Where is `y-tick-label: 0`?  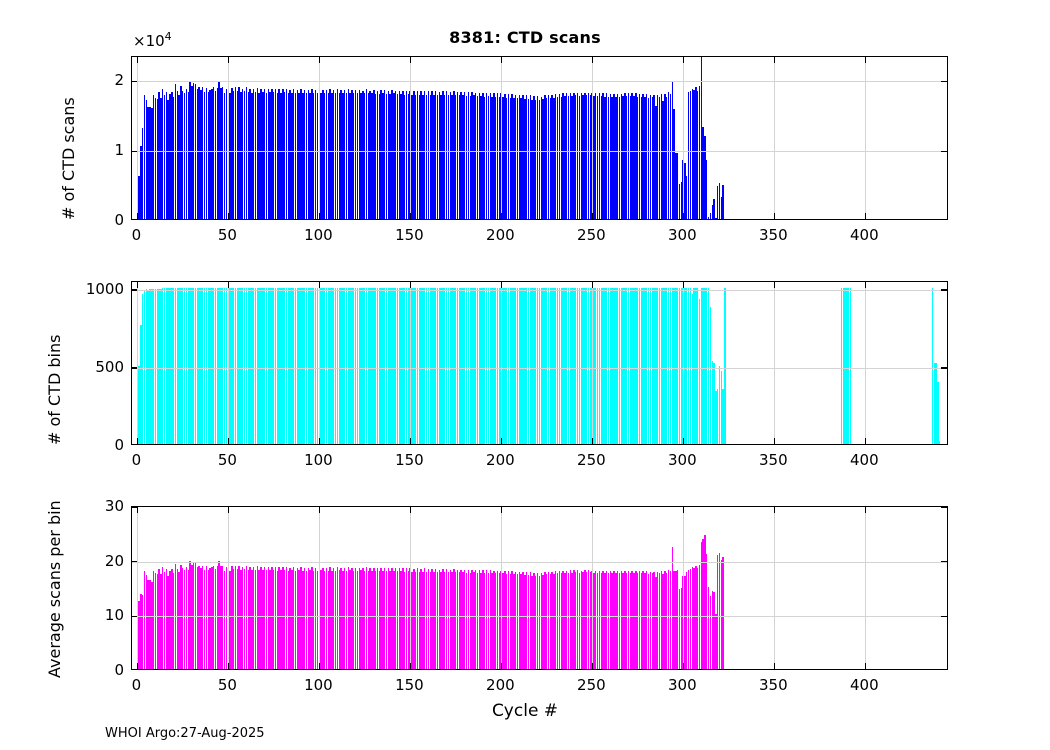
y-tick-label: 0 is located at coordinates (119, 220).